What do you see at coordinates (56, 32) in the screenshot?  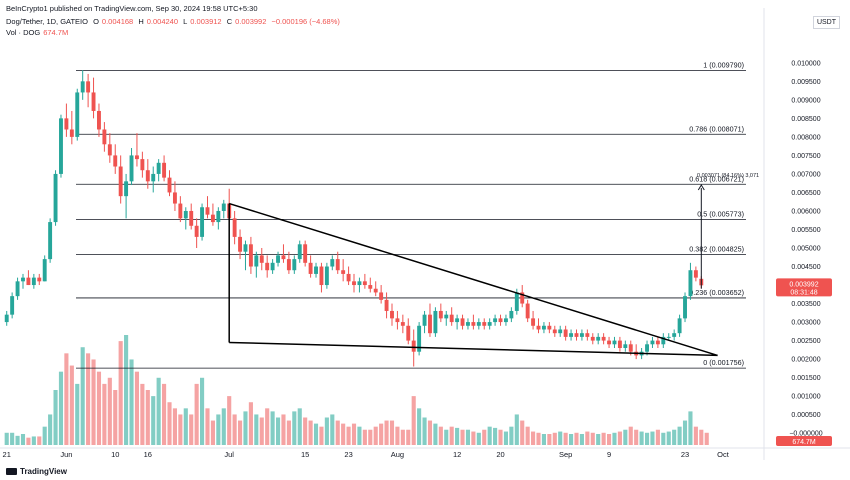 I see `volume-value: 674.7M` at bounding box center [56, 32].